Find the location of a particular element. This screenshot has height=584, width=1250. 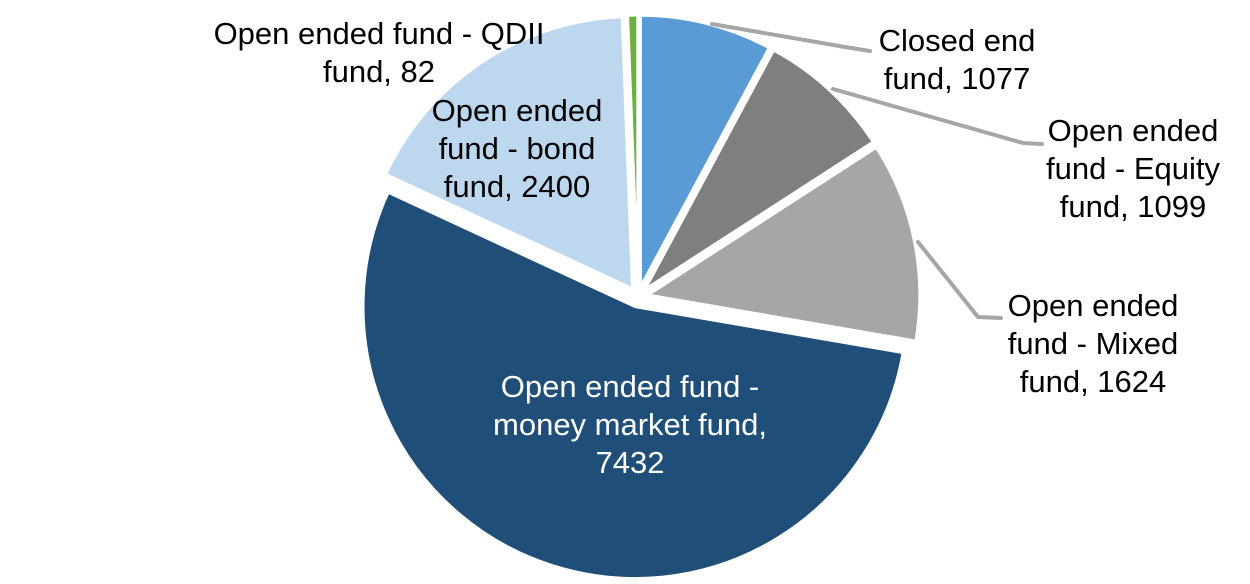

leader-line-closed_end is located at coordinates (791, 37).